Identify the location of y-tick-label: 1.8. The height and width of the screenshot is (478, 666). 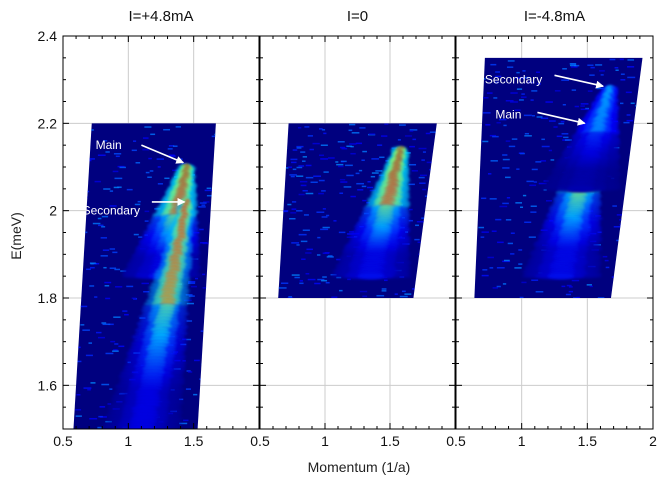
(48, 298).